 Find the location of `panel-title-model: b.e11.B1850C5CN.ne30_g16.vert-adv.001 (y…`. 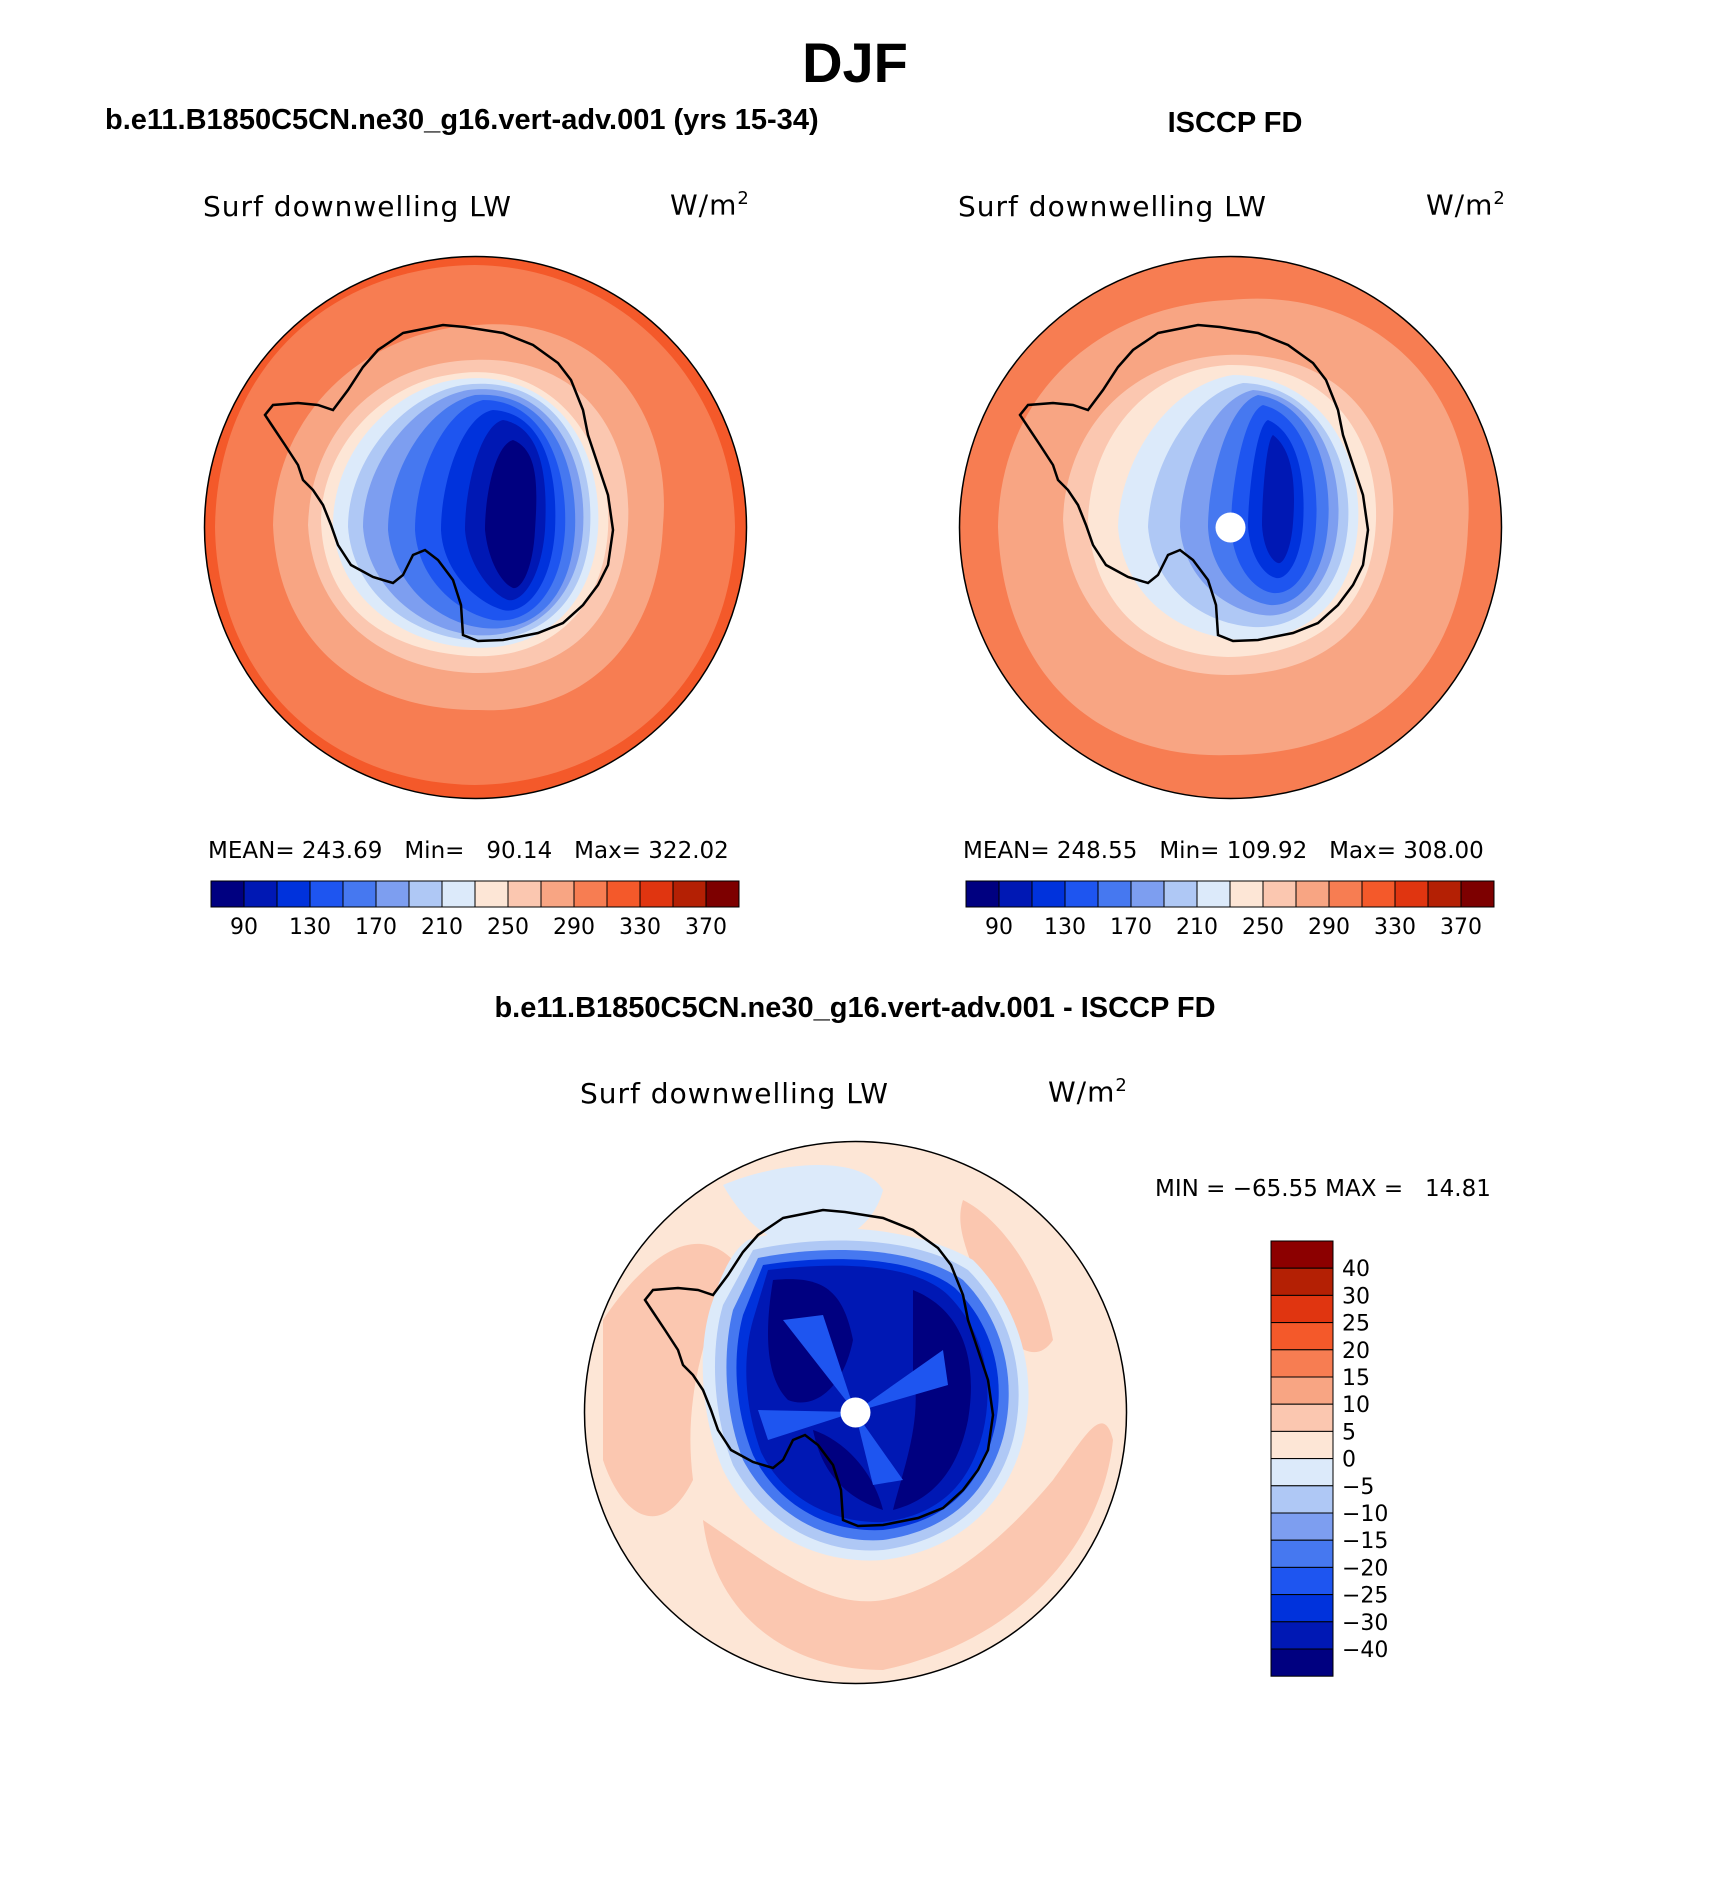

panel-title-model: b.e11.B1850C5CN.ne30_g16.vert-adv.001 (y… is located at coordinates (462, 120).